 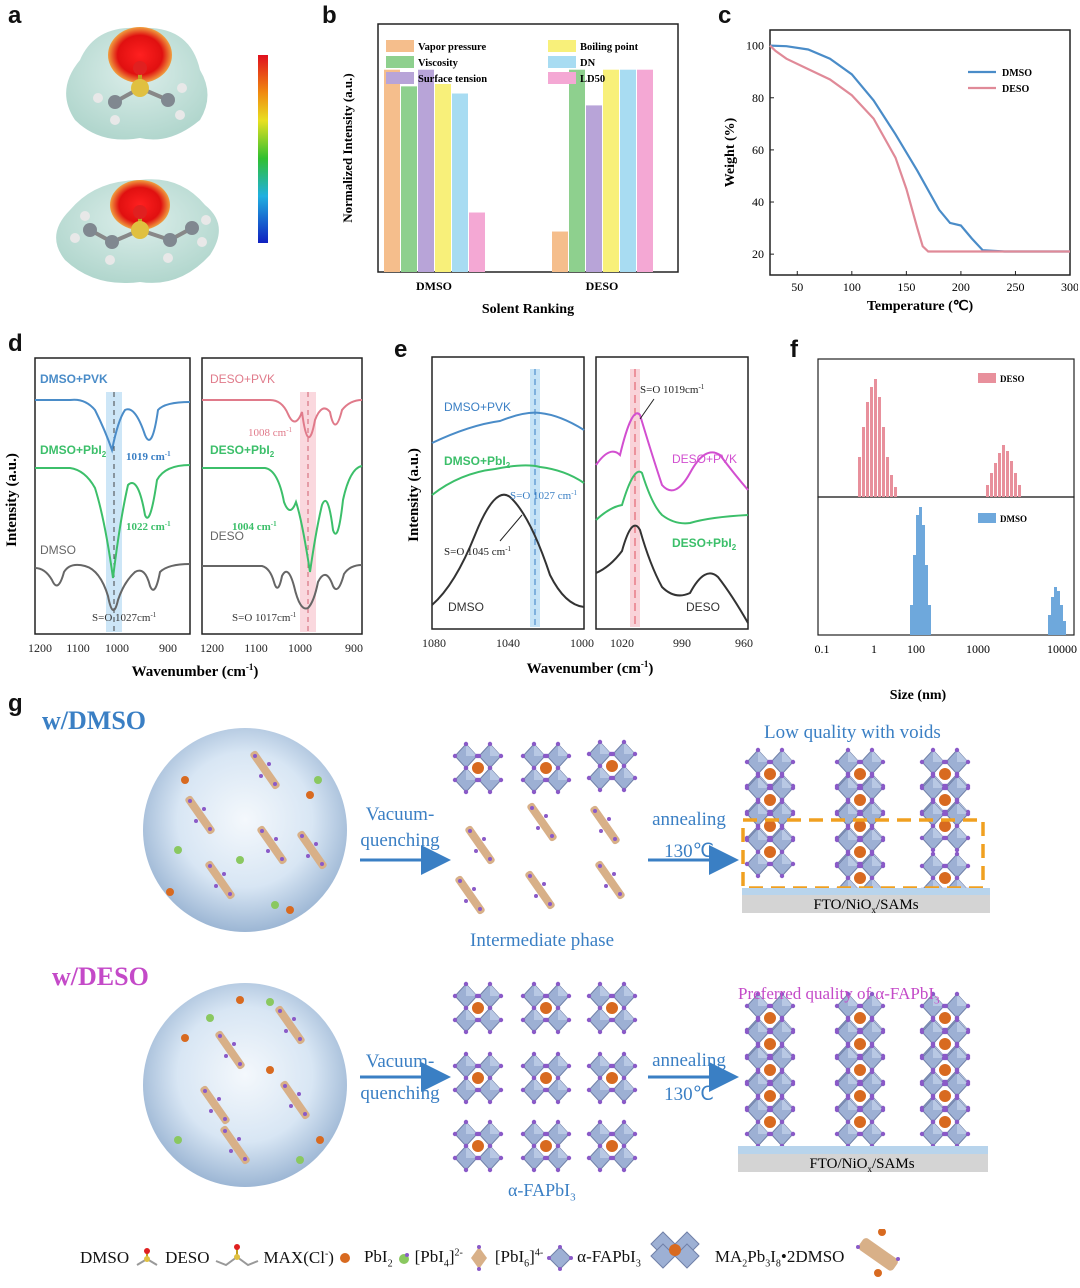 I want to click on f-xtick-0: 0.1, so click(x=822, y=649).